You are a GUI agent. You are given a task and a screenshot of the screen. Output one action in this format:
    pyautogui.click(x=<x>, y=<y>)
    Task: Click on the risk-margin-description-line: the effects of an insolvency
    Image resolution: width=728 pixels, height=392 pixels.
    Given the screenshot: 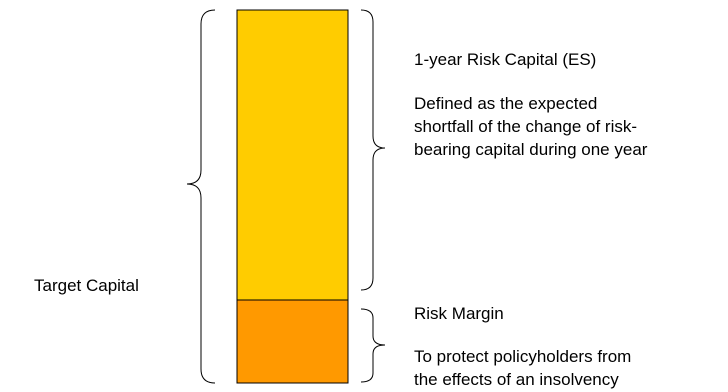 What is the action you would take?
    pyautogui.click(x=516, y=379)
    